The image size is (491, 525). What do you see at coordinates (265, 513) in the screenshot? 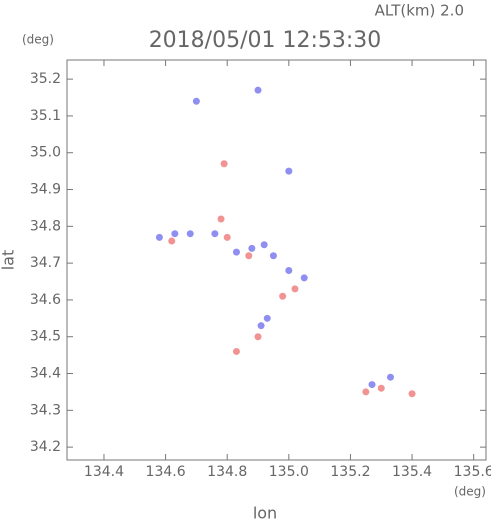
I see `x-axis-label: lon` at bounding box center [265, 513].